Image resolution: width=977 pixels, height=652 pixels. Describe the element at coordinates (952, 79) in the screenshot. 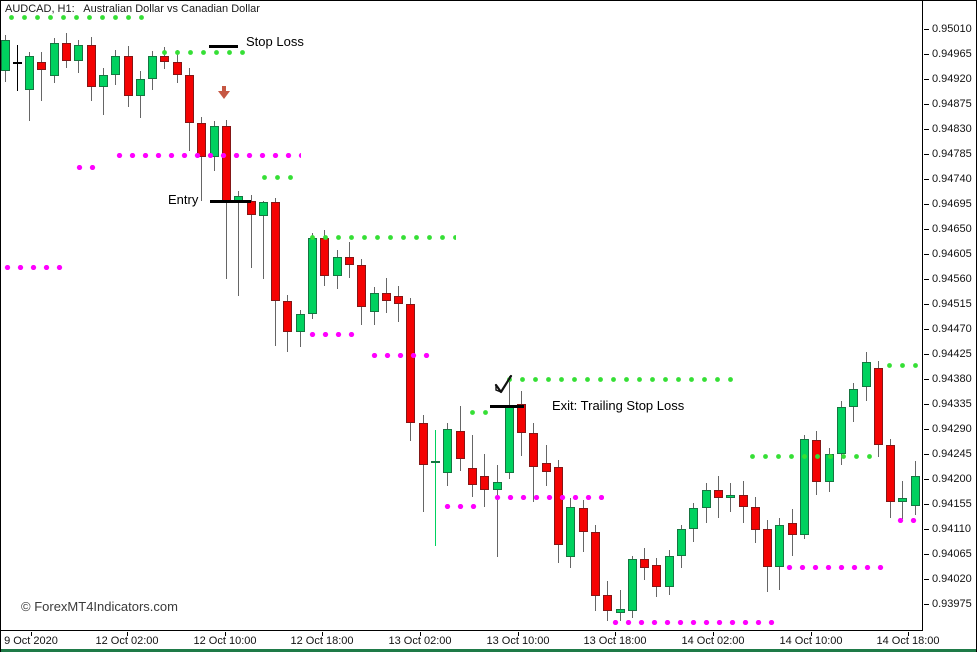

I see `price-label: 0.94920` at that location.